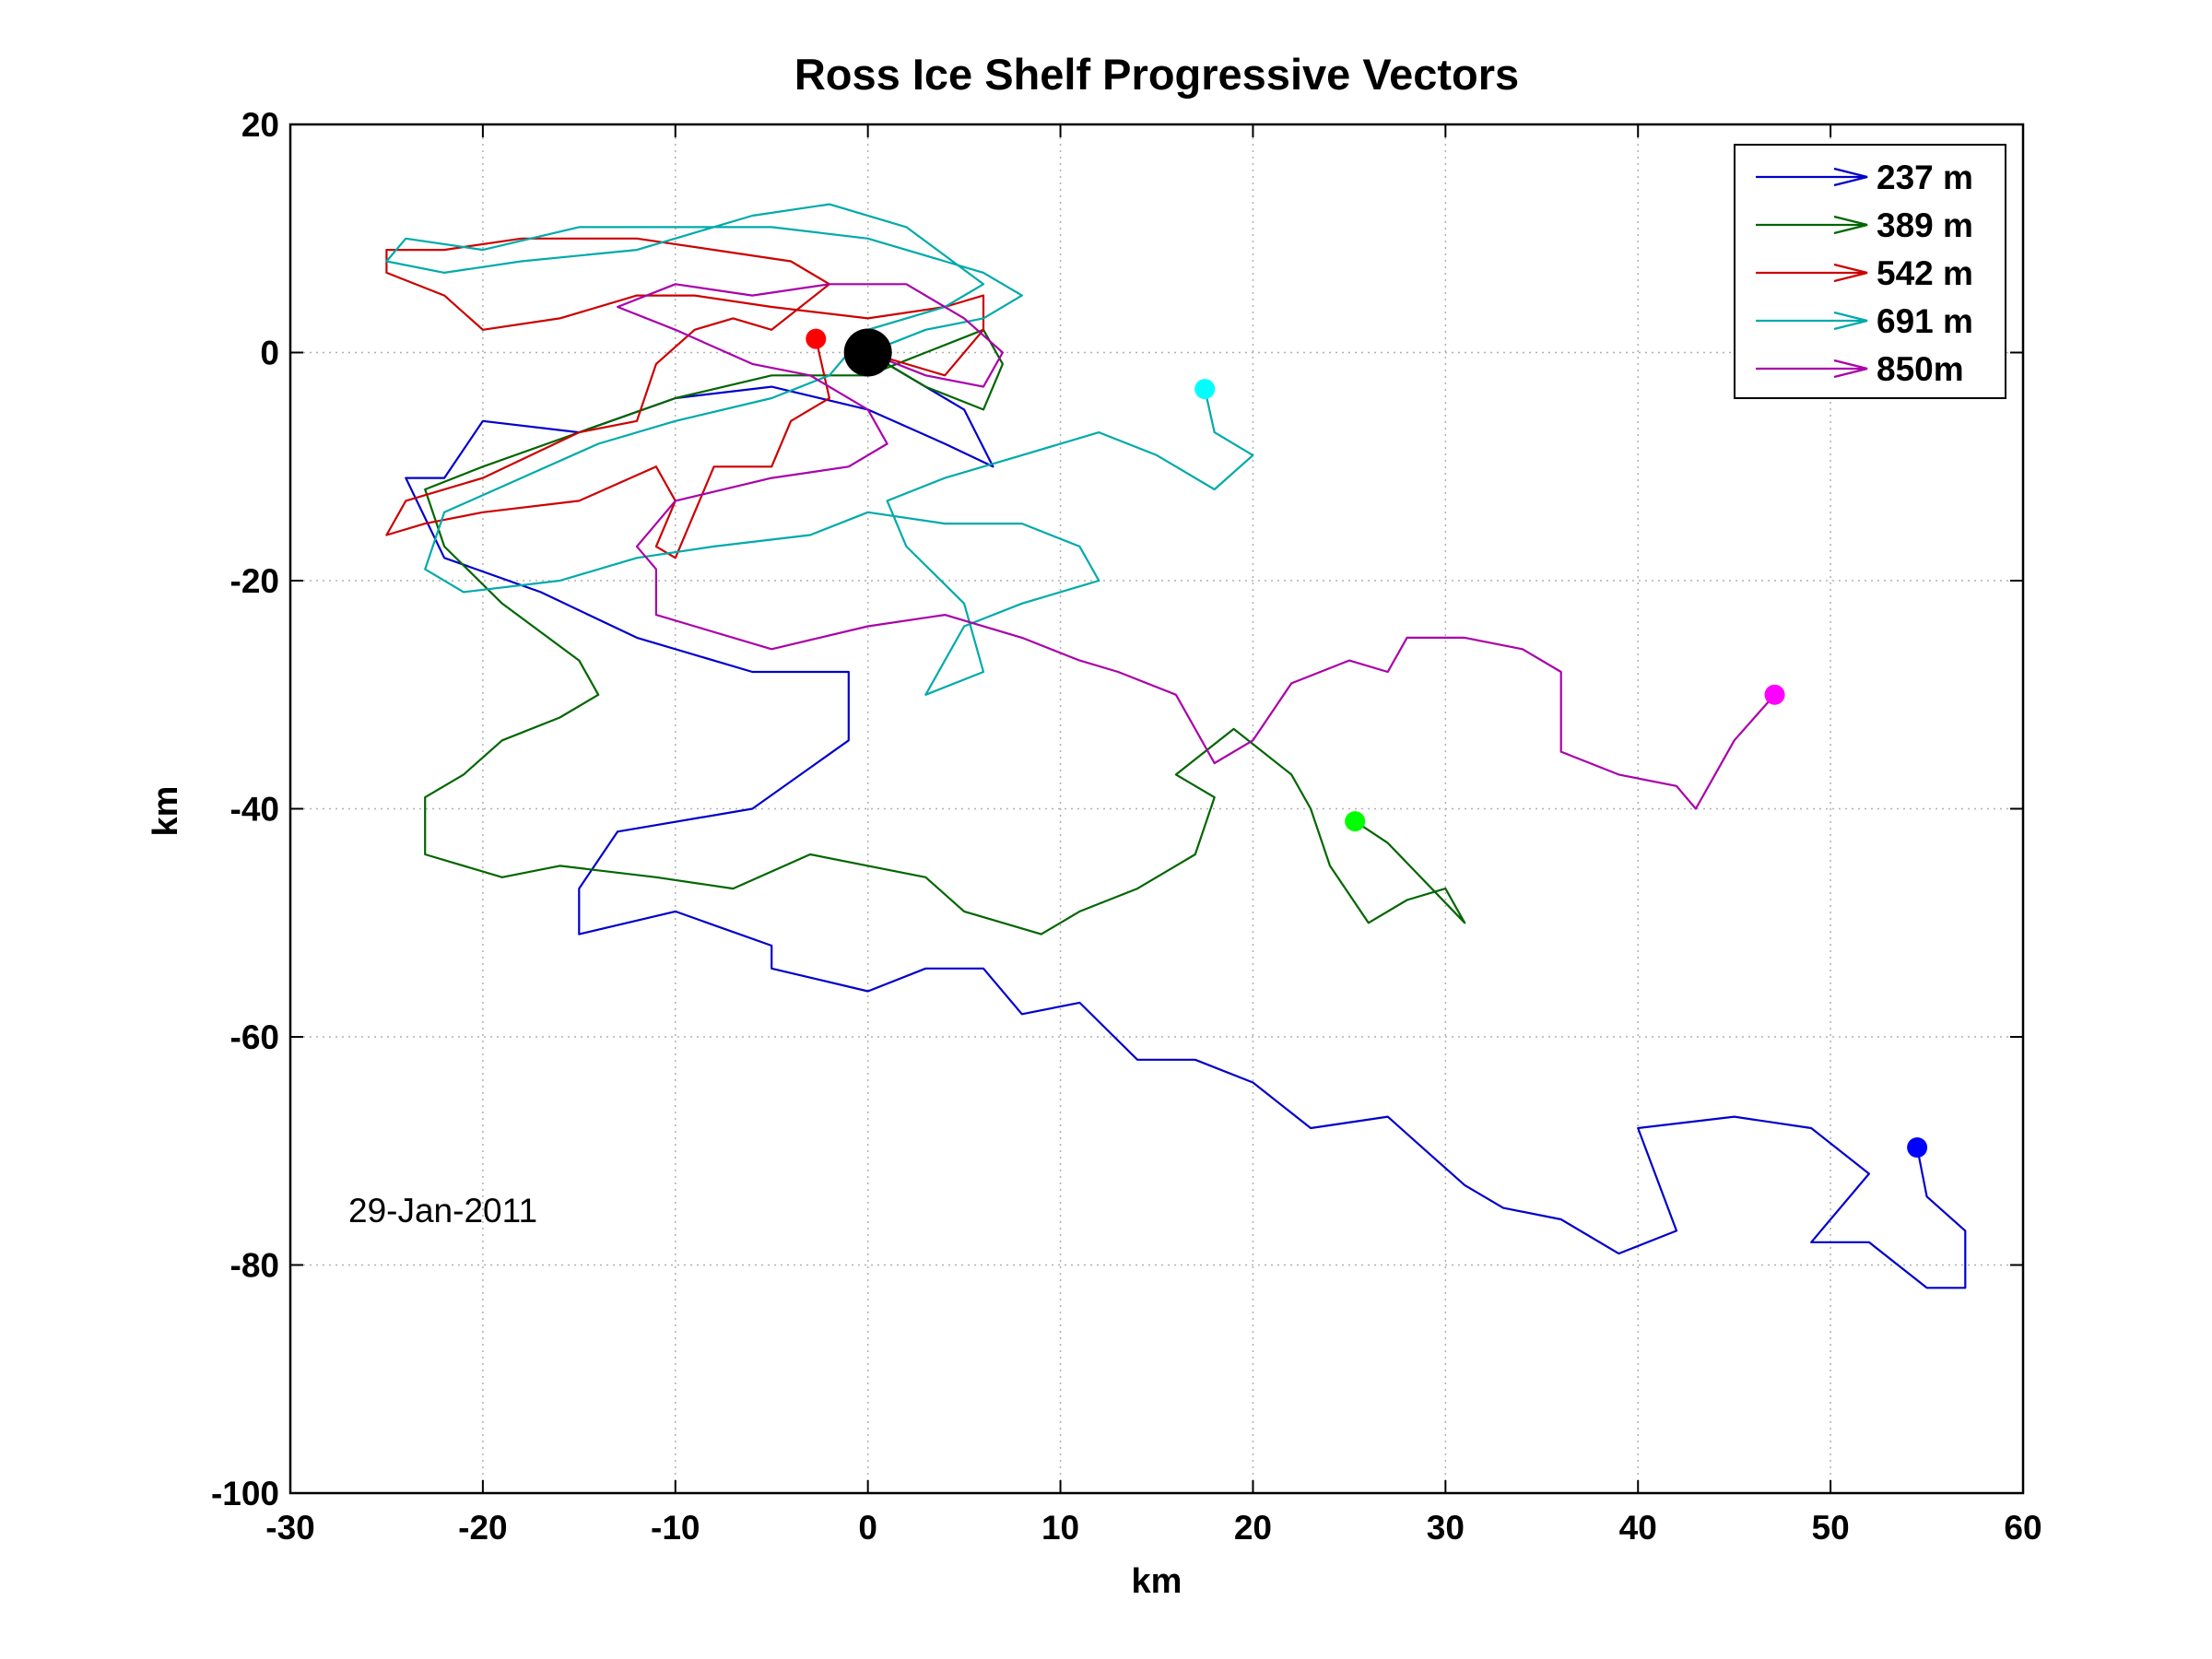 The image size is (2212, 1659). I want to click on x-tick-label: 40, so click(1638, 1528).